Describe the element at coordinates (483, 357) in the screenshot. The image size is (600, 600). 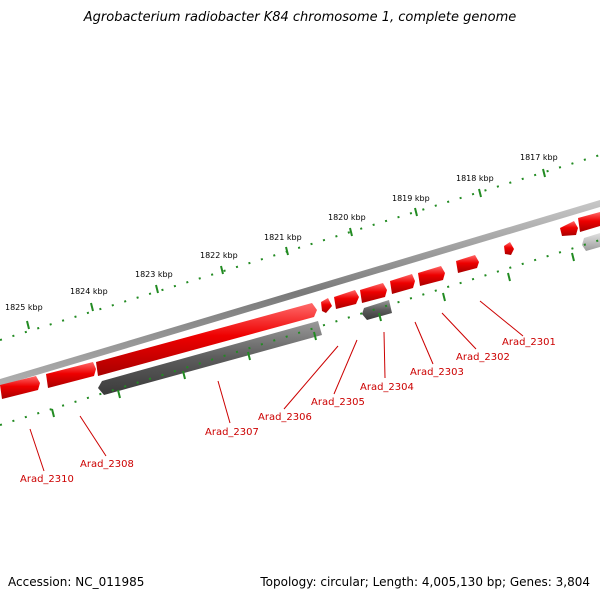
I see `gene-label-arad-2302: Arad_2302` at that location.